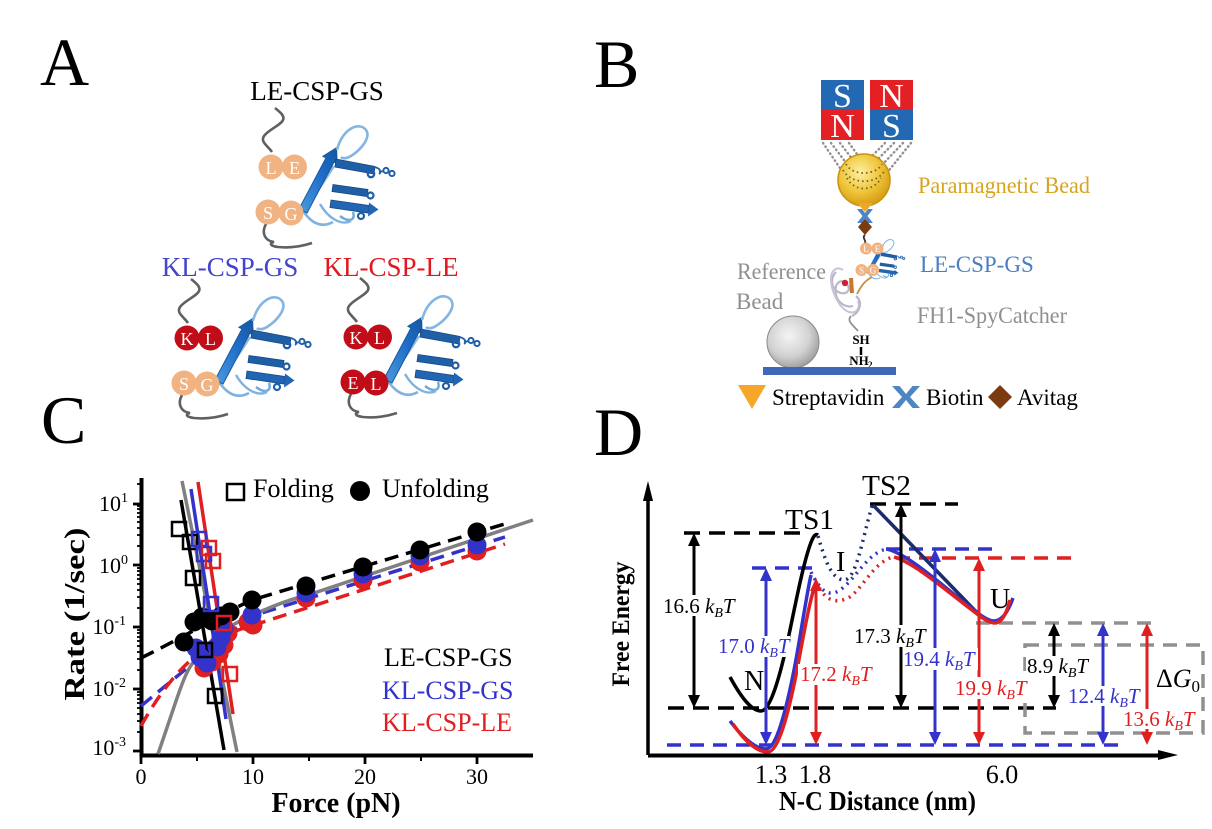 Image resolution: width=1212 pixels, height=829 pixels. I want to click on svg-text: 10⁰, so click(113, 565).